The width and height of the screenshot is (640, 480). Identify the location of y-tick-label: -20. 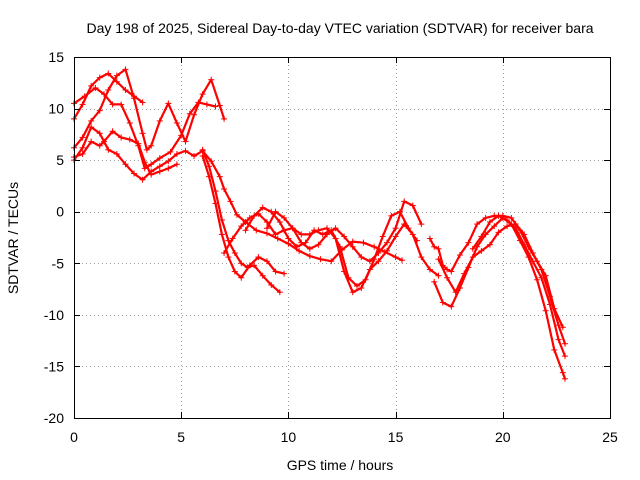
(54, 418).